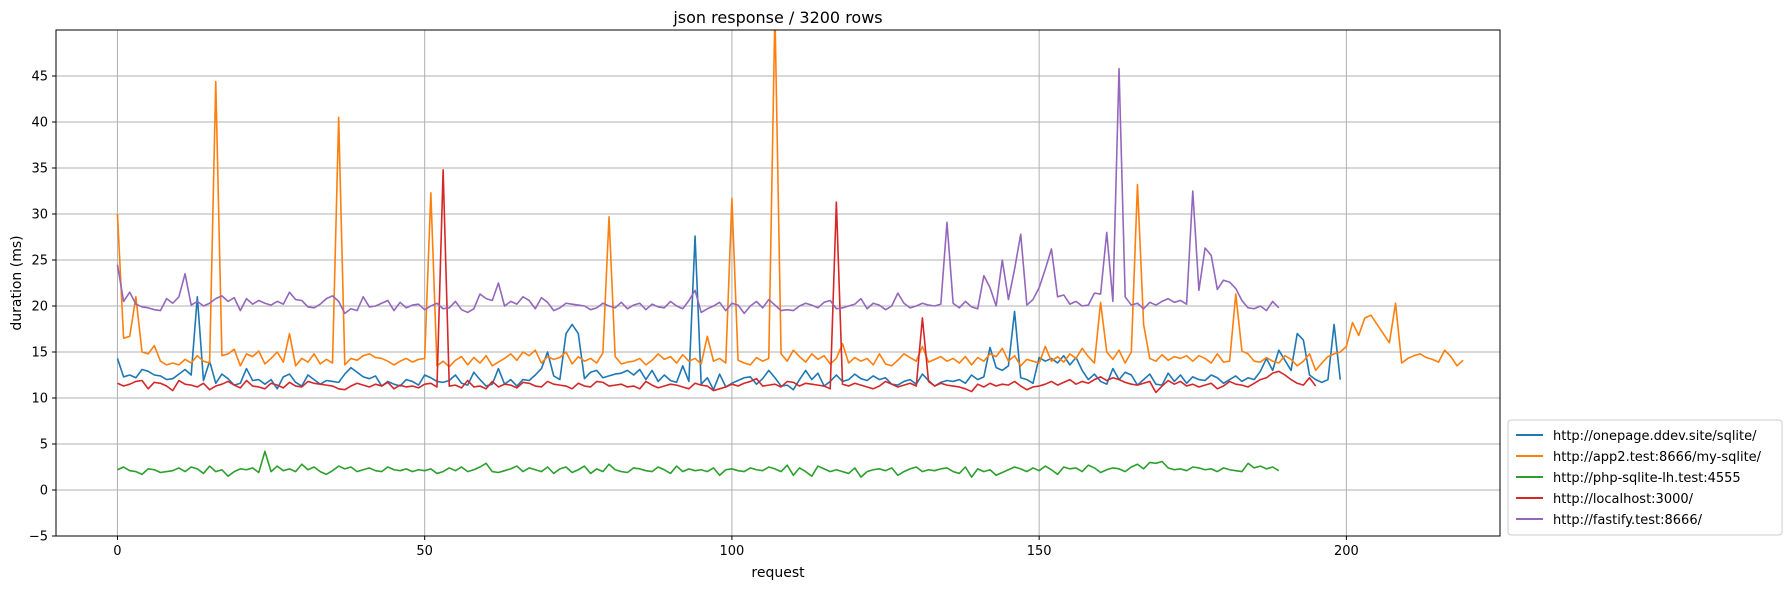 Image resolution: width=1790 pixels, height=590 pixels. I want to click on y-tick-label: 15, so click(39, 353).